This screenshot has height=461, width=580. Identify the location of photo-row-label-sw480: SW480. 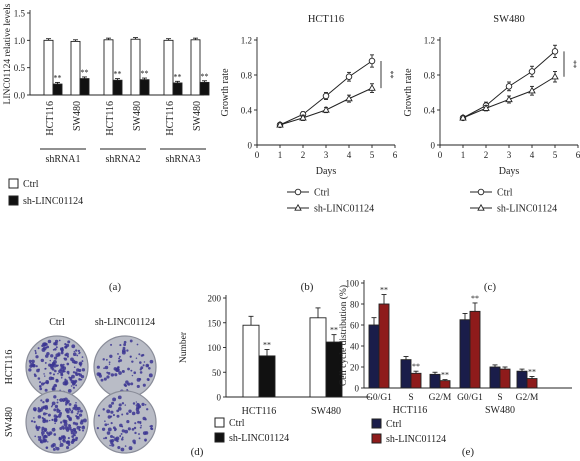
(9, 422).